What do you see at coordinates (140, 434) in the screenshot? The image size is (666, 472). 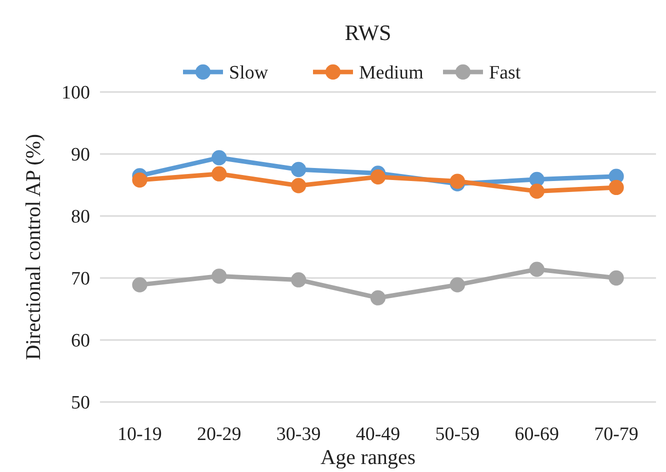 I see `x-tick-label: 10-19` at bounding box center [140, 434].